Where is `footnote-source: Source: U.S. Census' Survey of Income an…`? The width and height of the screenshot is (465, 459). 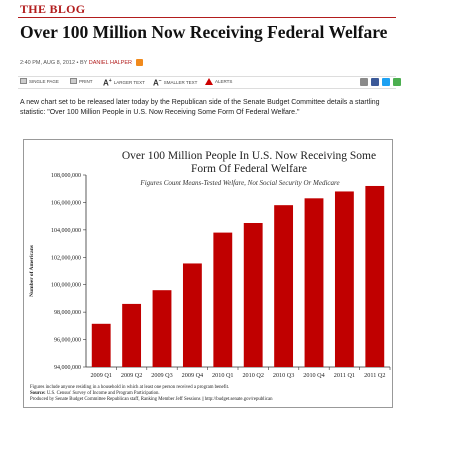
footnote-source: Source: U.S. Census' Survey of Income an… is located at coordinates (151, 394).